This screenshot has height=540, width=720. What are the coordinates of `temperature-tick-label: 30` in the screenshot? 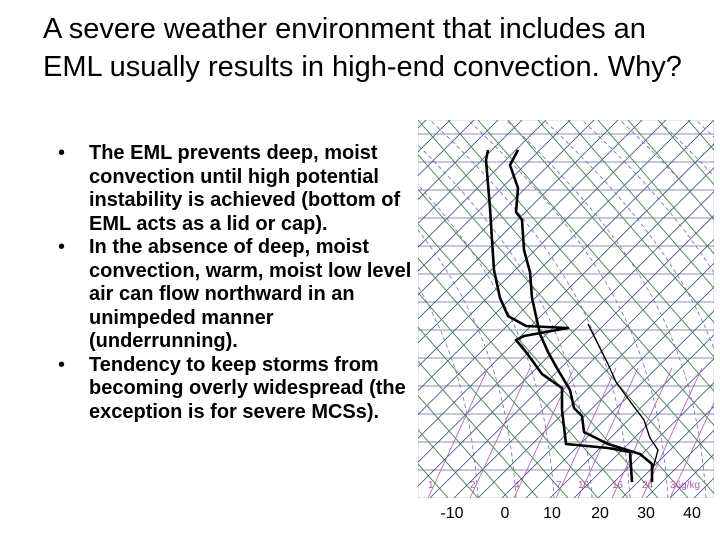 It's located at (646, 513).